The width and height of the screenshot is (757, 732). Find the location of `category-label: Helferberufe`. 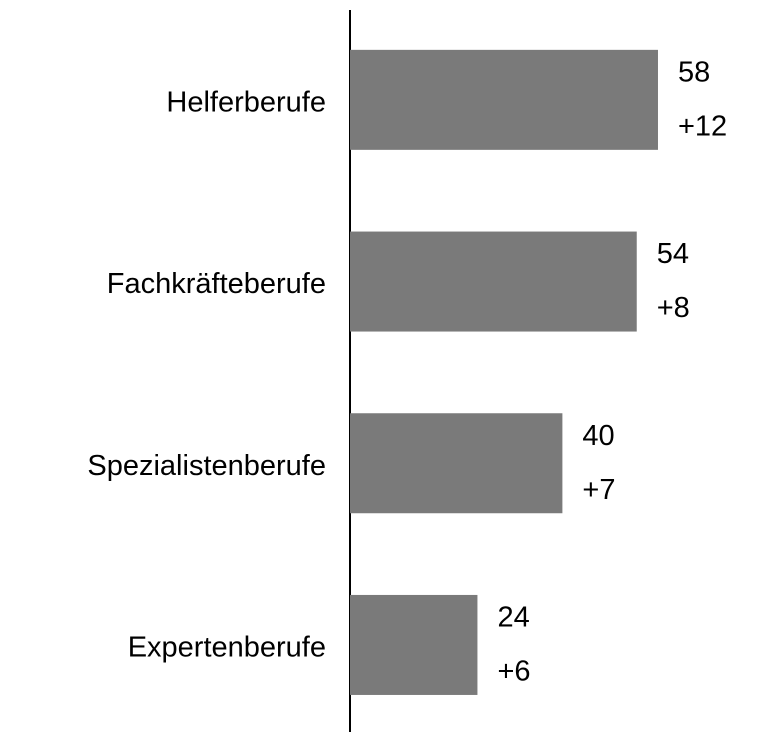

category-label: Helferberufe is located at coordinates (246, 103).